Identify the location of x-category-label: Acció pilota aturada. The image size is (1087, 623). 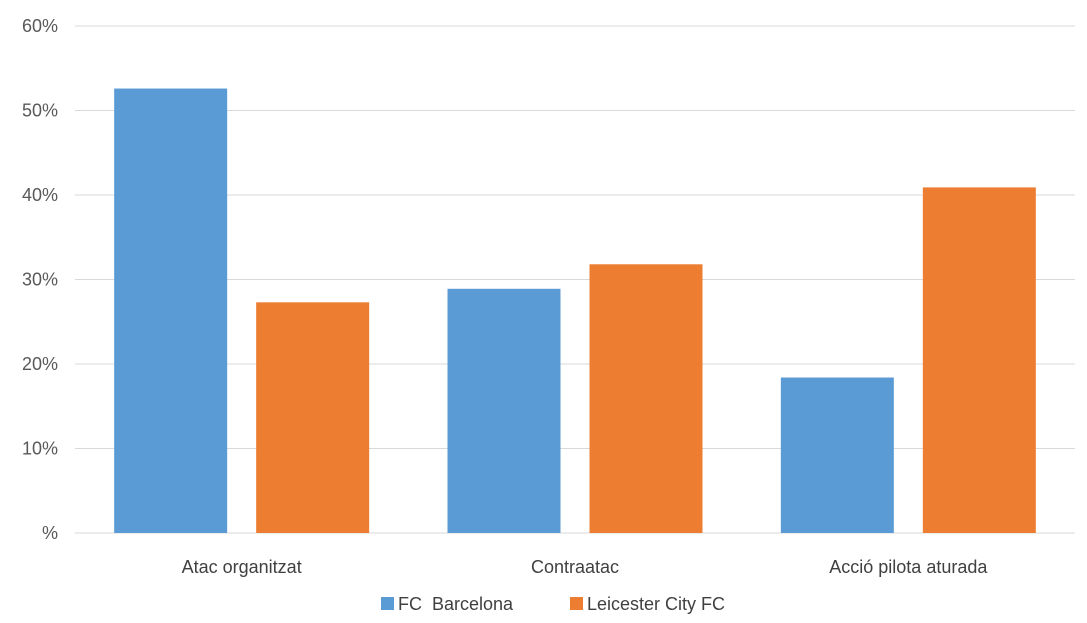
(908, 567).